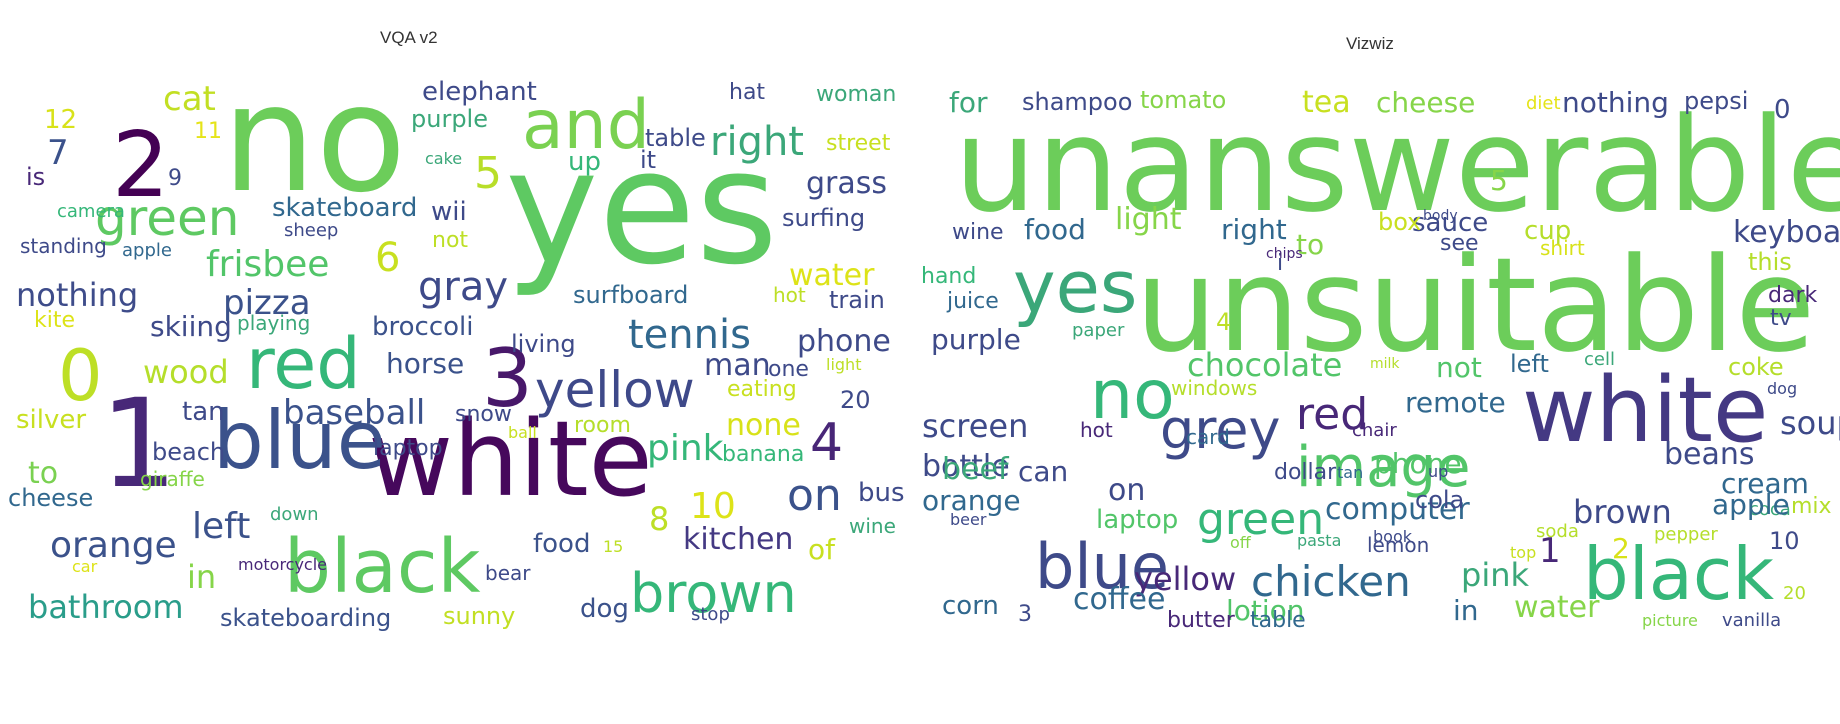 This screenshot has height=724, width=1840. What do you see at coordinates (968, 519) in the screenshot?
I see `word-beer: beer` at bounding box center [968, 519].